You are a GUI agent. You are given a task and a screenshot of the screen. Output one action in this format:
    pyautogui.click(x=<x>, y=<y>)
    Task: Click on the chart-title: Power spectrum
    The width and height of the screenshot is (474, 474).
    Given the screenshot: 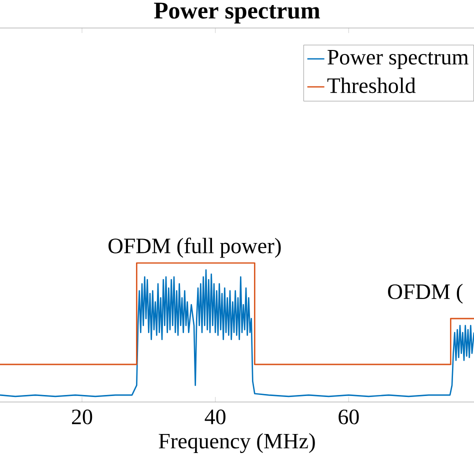 What is the action you would take?
    pyautogui.click(x=237, y=13)
    